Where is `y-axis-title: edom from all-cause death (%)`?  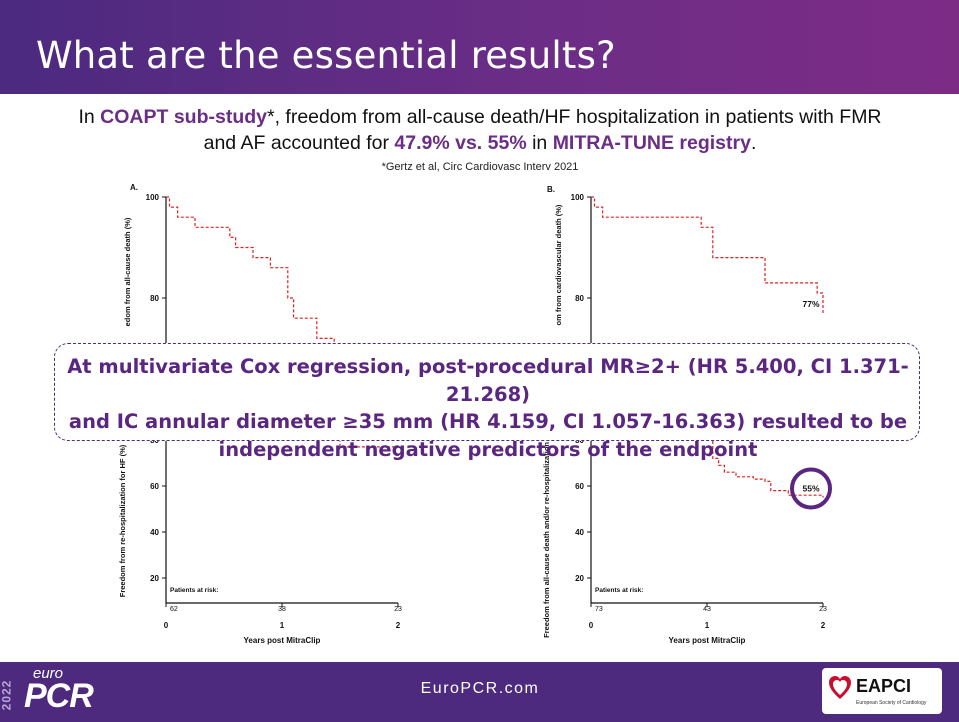 y-axis-title: edom from all-cause death (%) is located at coordinates (127, 271).